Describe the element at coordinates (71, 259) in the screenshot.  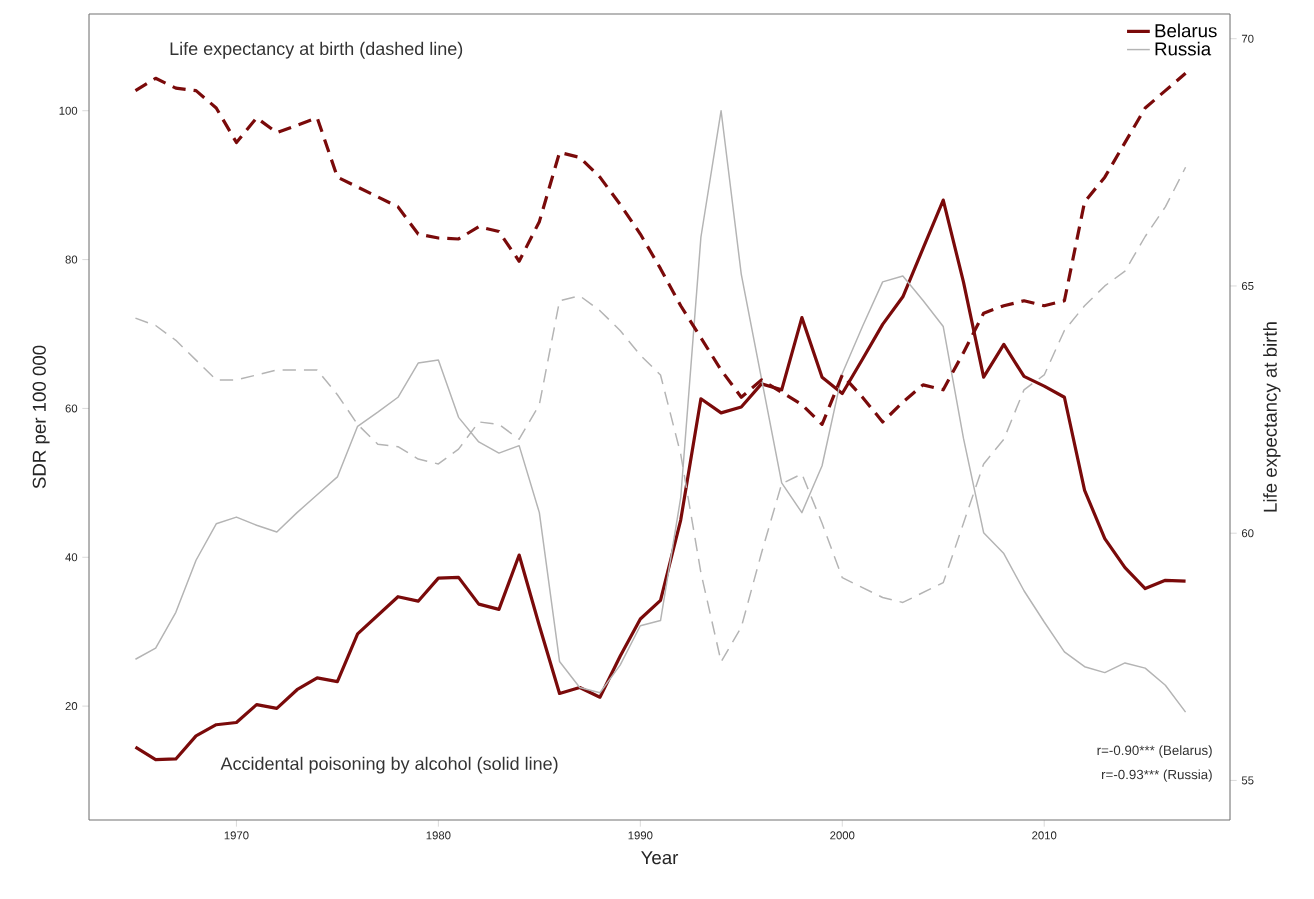
I see `y-tick-label: 80` at that location.